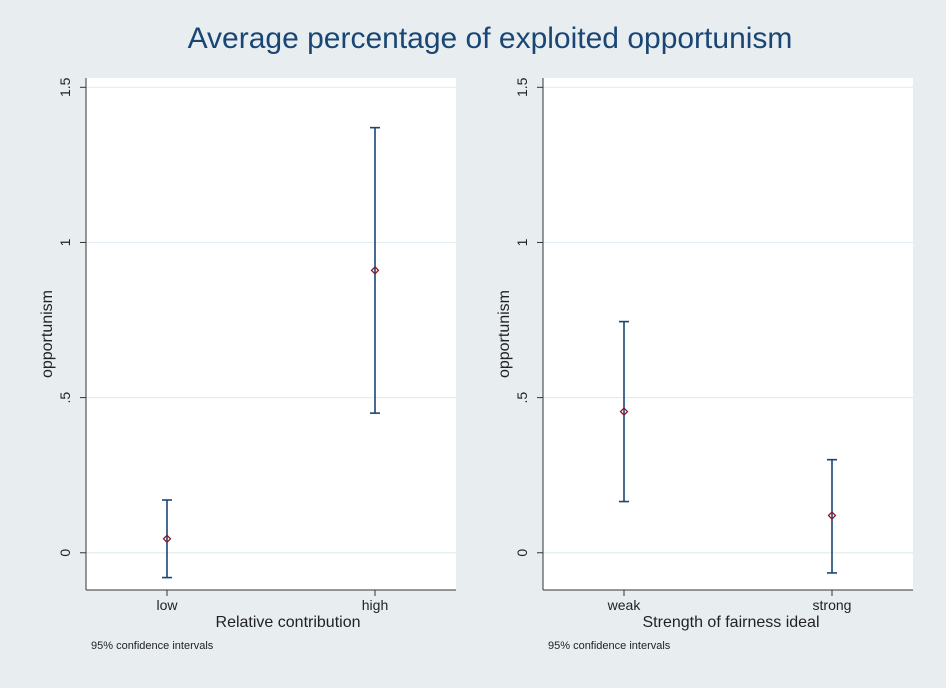  What do you see at coordinates (288, 622) in the screenshot?
I see `x-axis-title: Relative contribution` at bounding box center [288, 622].